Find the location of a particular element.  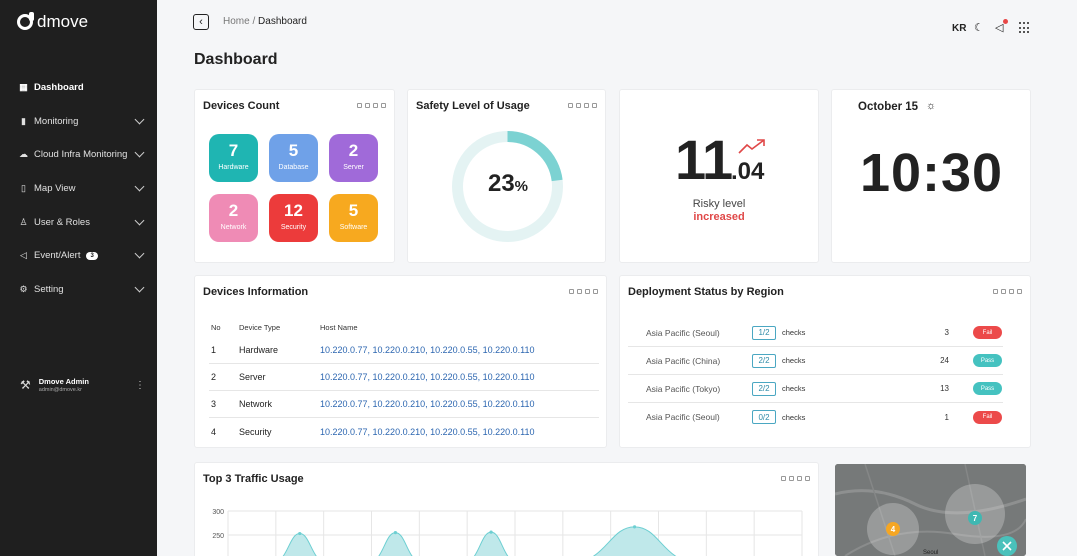

cell-device-type: Server is located at coordinates (252, 377).